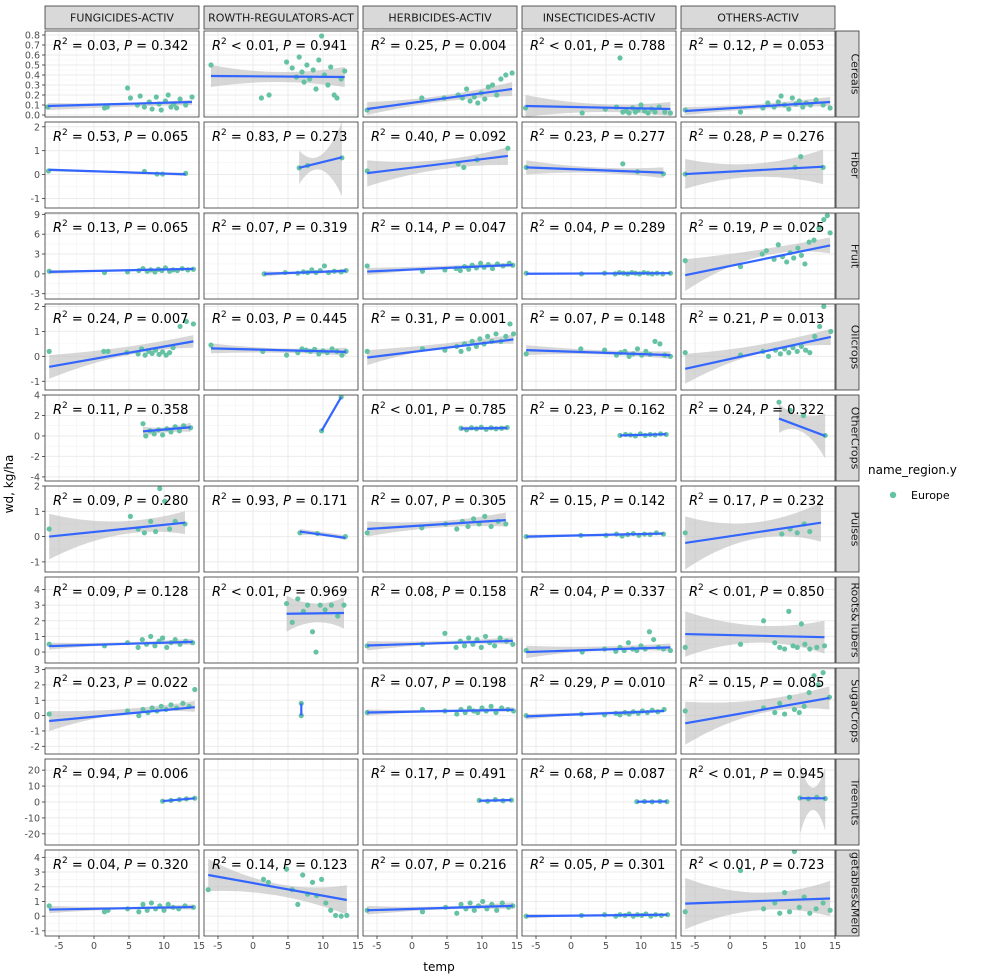  What do you see at coordinates (37, 215) in the screenshot?
I see `y-tick-label: 9` at bounding box center [37, 215].